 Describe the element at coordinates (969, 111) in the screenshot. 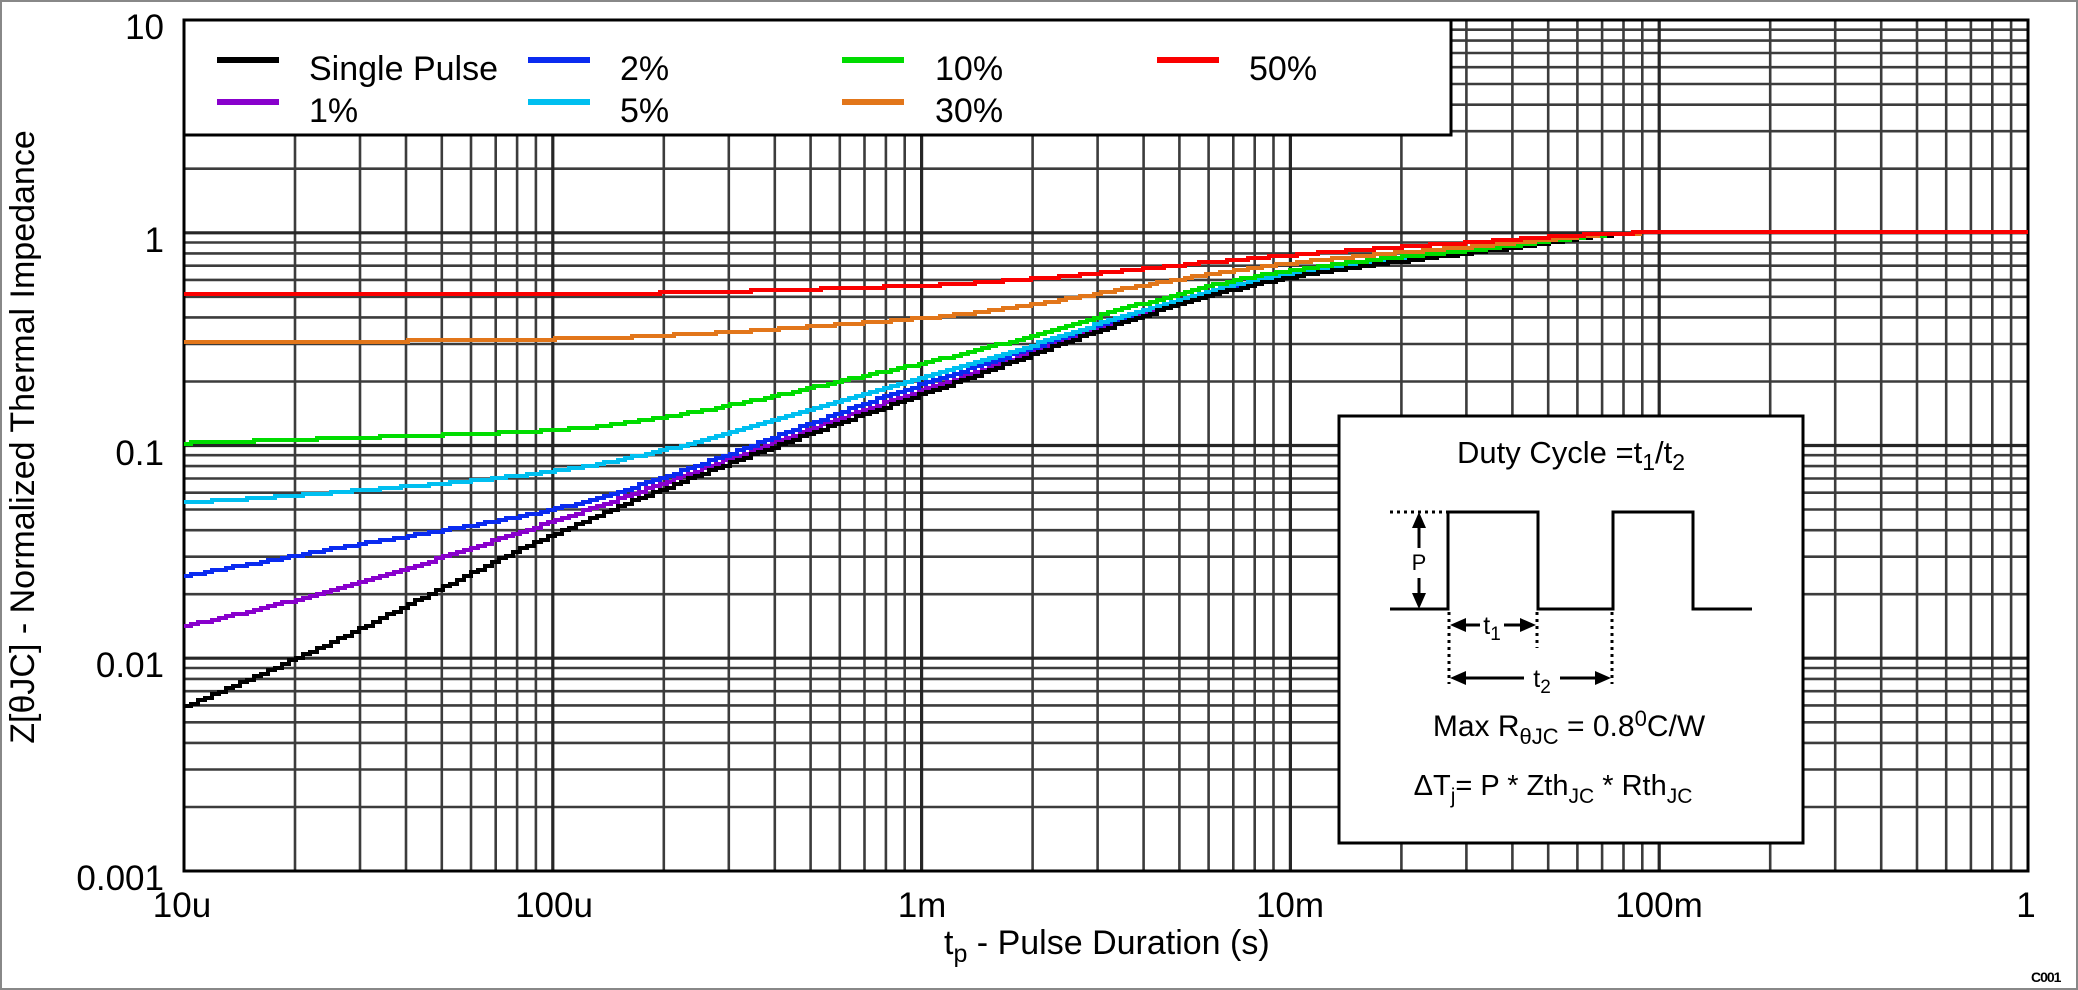

I see `svg-text: 30%` at that location.